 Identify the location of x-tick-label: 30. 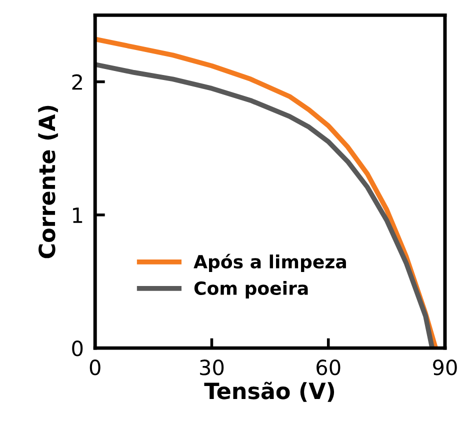
(212, 368).